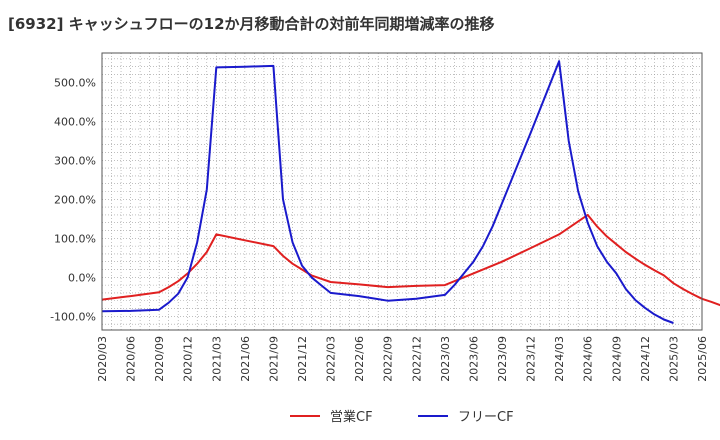 The image size is (720, 440). I want to click on legend-swatch-operating-cf, so click(305, 415).